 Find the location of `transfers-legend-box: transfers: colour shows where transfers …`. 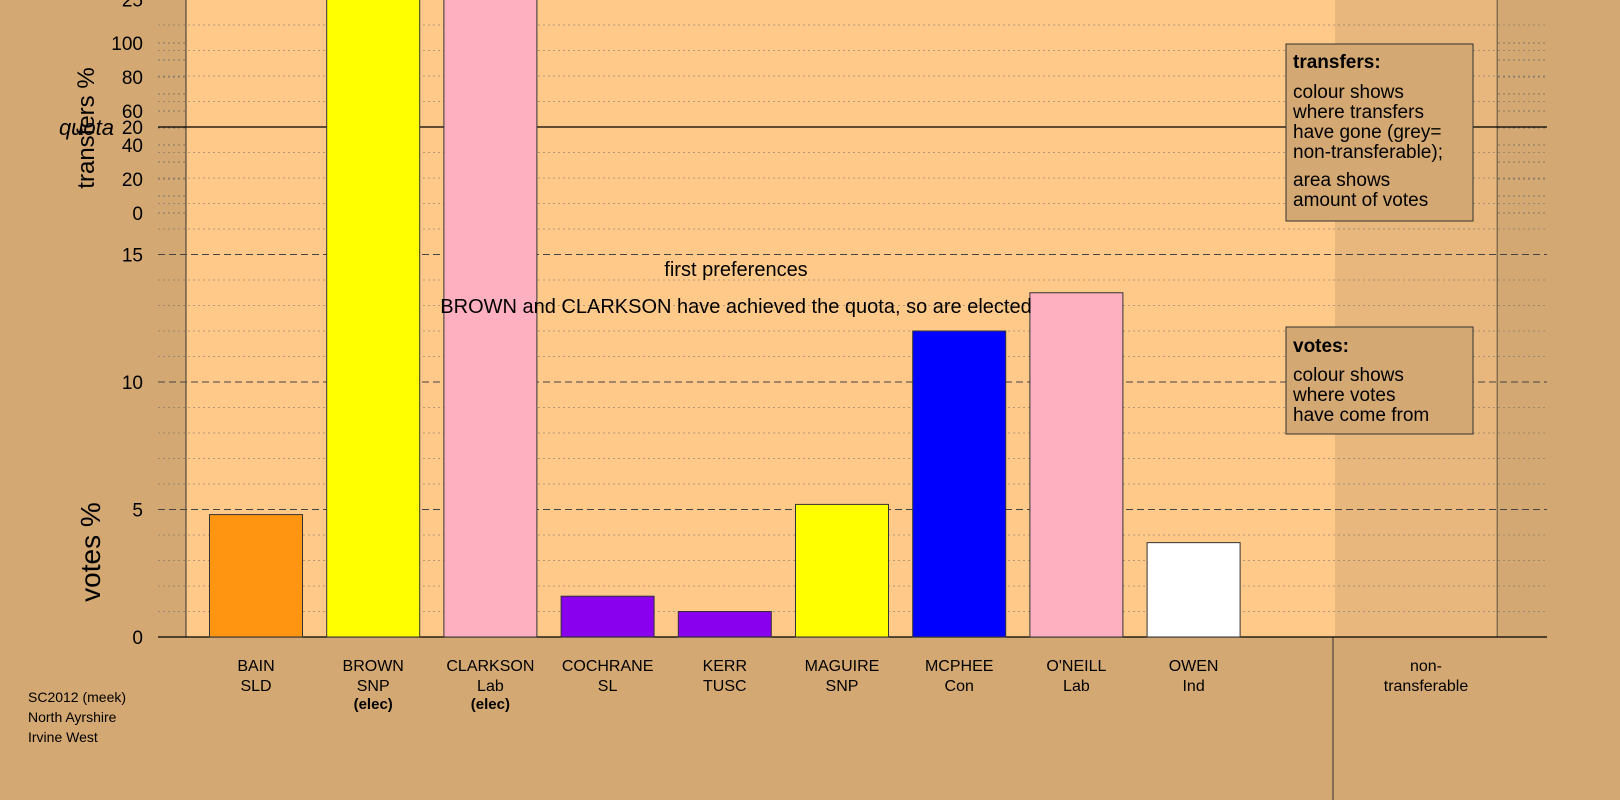

transfers-legend-box: transfers: colour shows where transfers … is located at coordinates (1379, 132).